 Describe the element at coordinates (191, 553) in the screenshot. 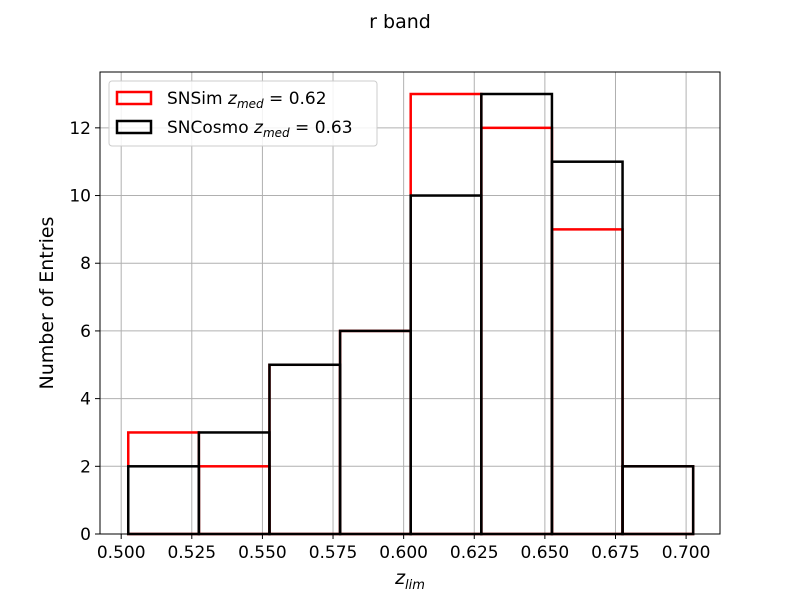

I see `x-tick-label: 0.525` at that location.